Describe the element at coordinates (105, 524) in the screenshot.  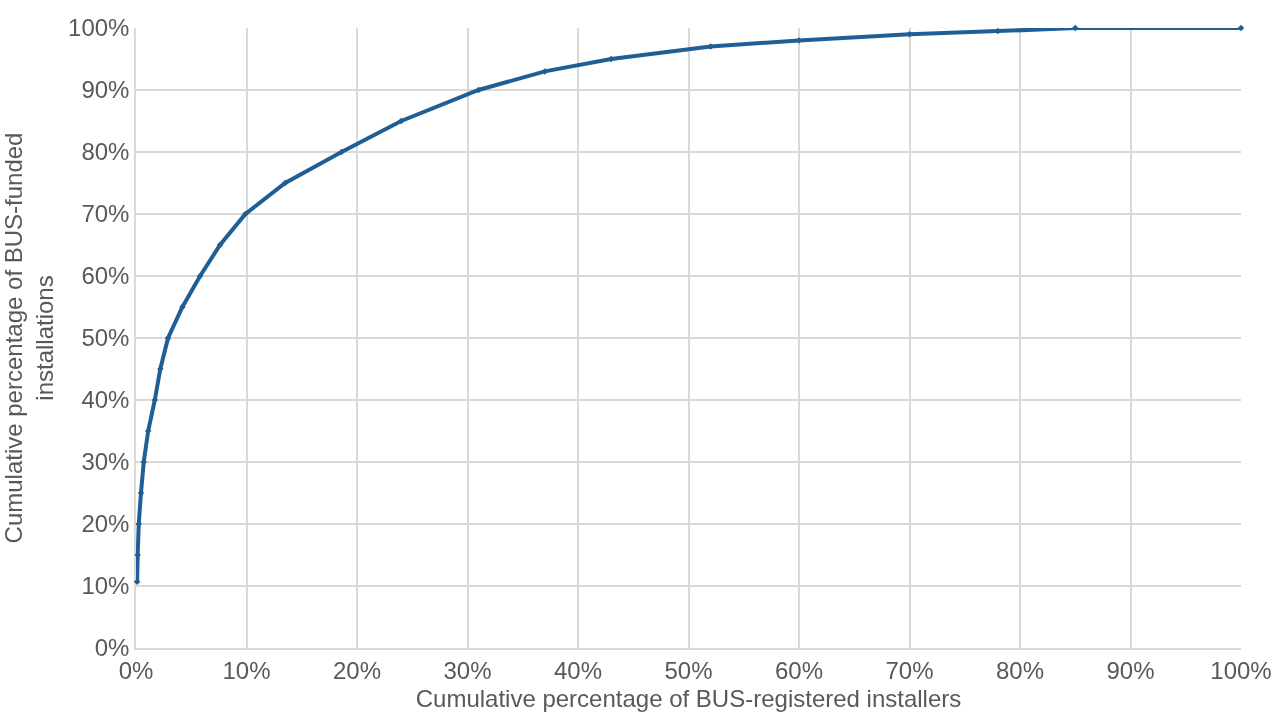
I see `y-tick-label: 20%` at that location.